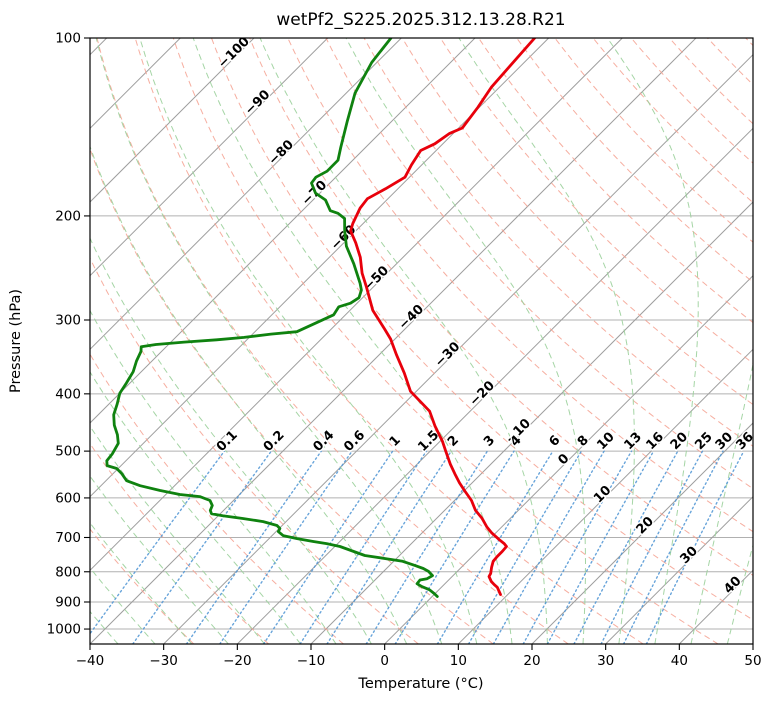 This screenshot has width=775, height=708. Describe the element at coordinates (605, 661) in the screenshot. I see `x-tick-label: 30` at that location.